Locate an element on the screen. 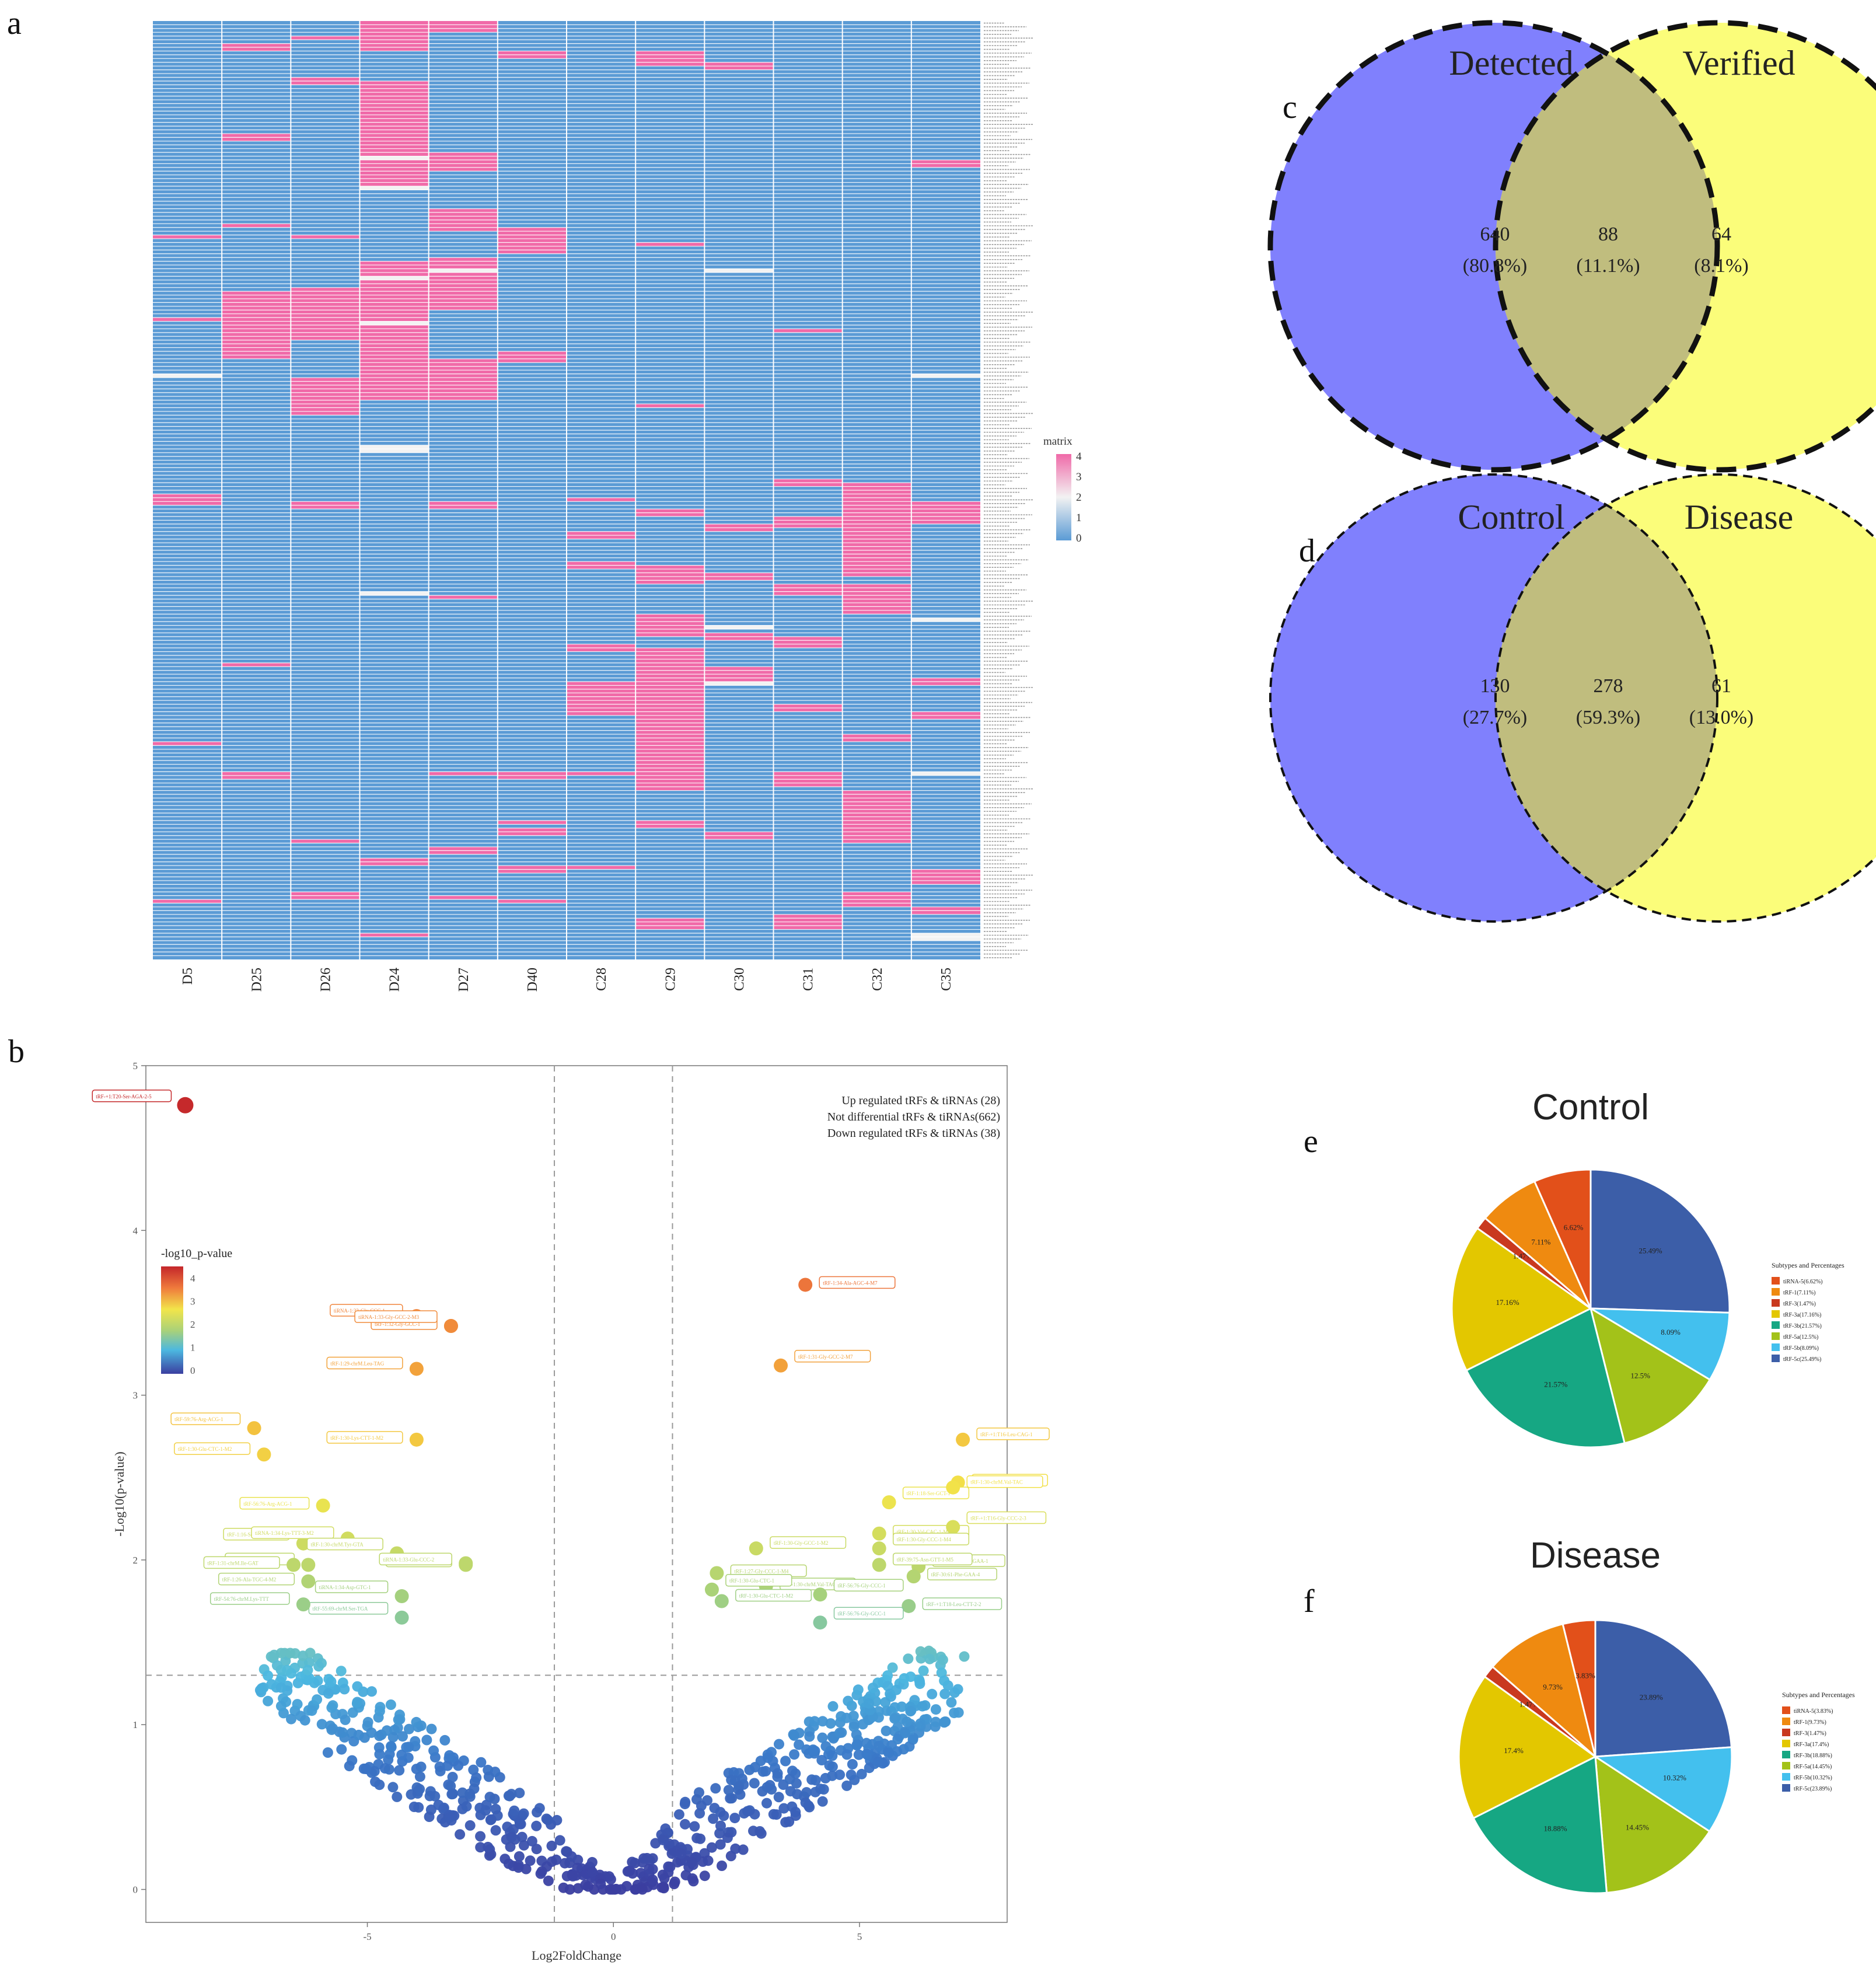  pie-legend-label: tRF-1(9.73%) is located at coordinates (1810, 1722).